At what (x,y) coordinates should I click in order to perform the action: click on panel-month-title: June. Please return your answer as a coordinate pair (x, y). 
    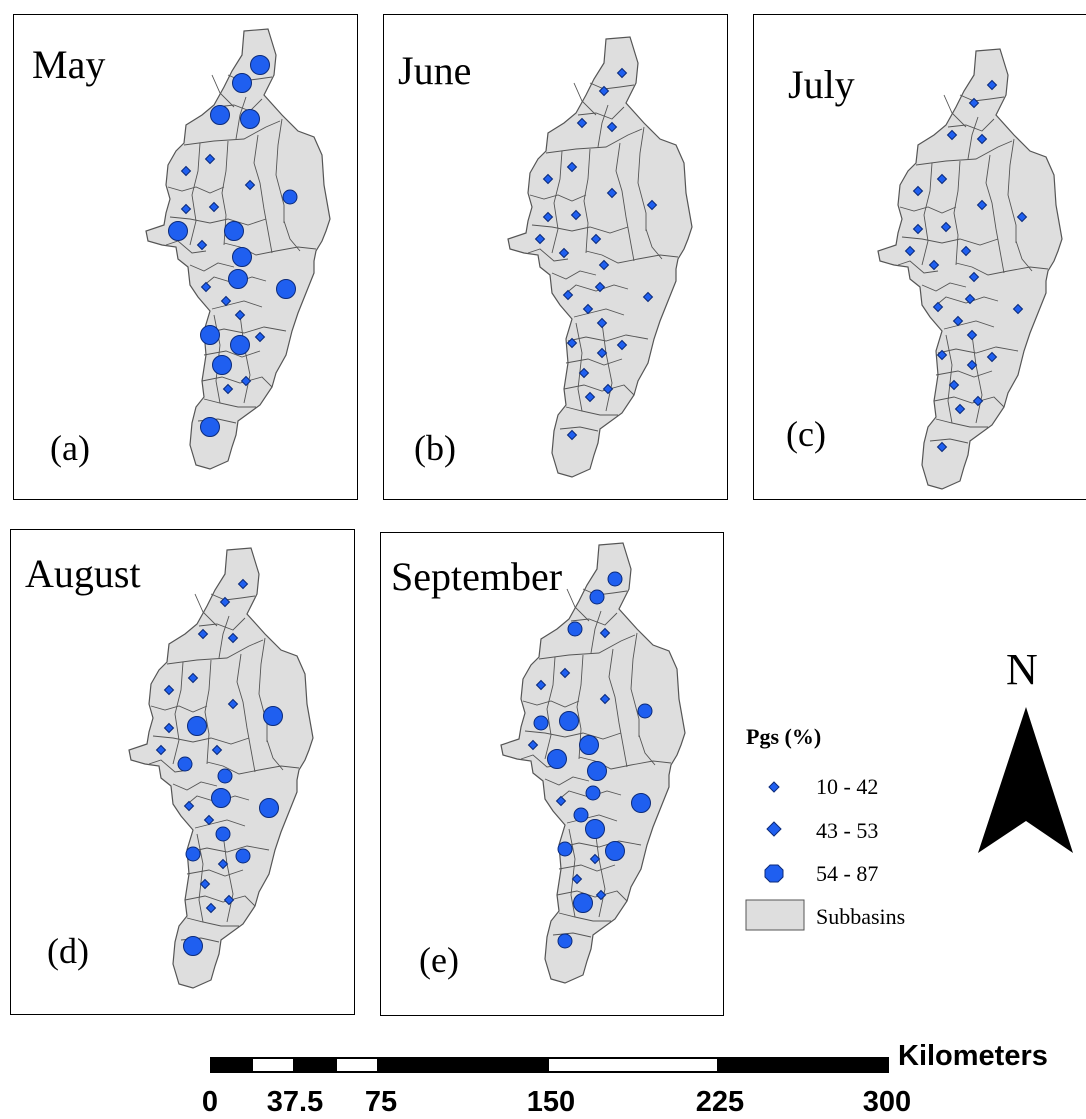
    Looking at the image, I should click on (435, 70).